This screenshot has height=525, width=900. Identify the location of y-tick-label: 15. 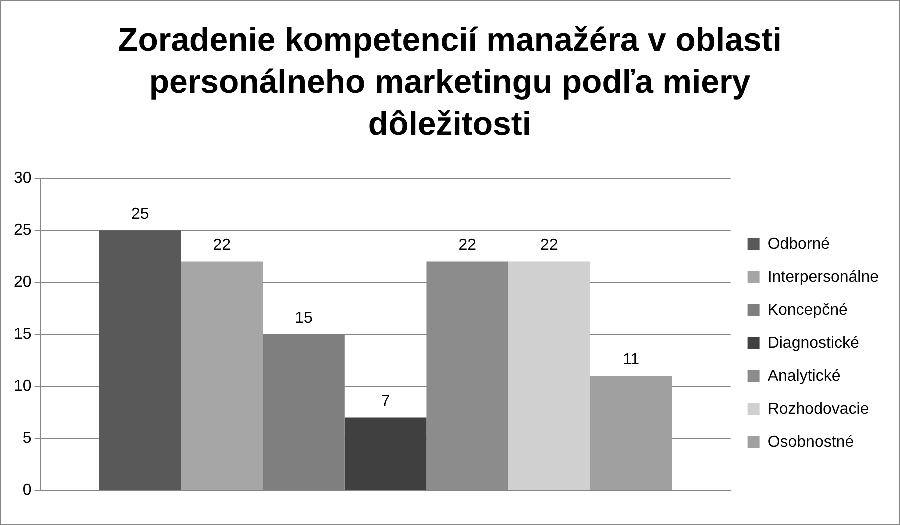
(23, 335).